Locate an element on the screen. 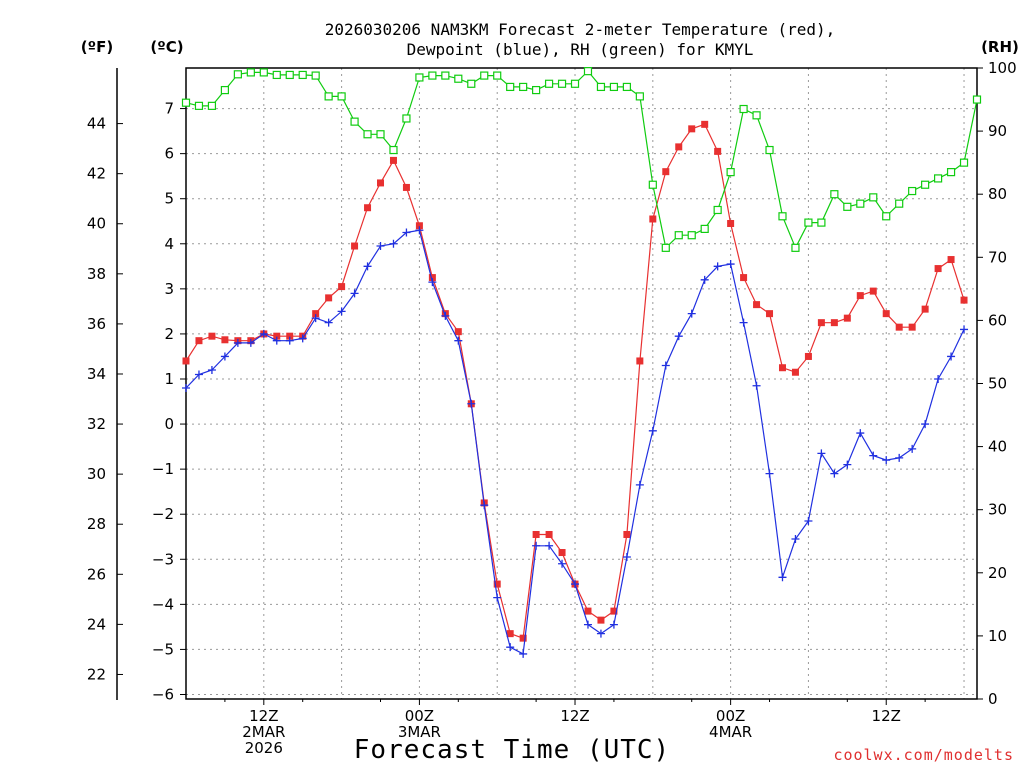 This screenshot has width=1024, height=768. x-tick-label: 12Z is located at coordinates (574, 716).